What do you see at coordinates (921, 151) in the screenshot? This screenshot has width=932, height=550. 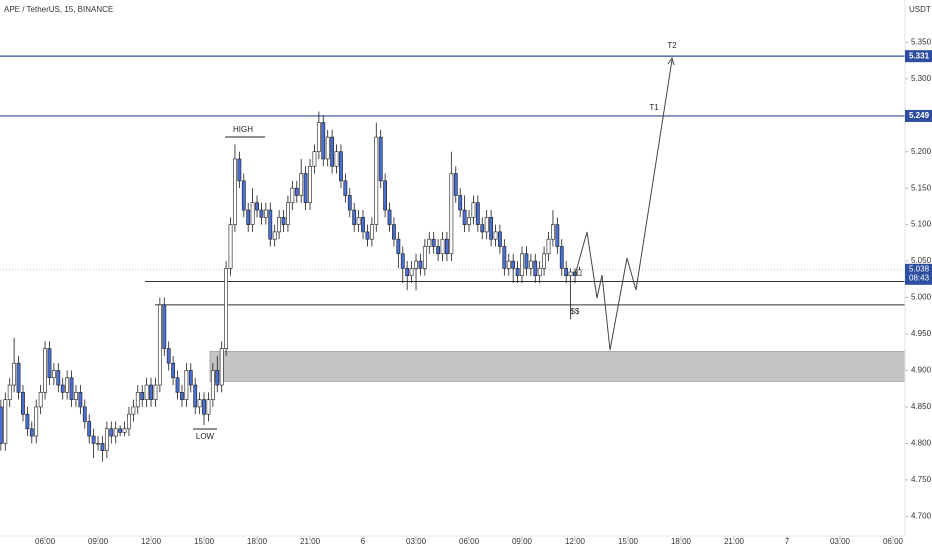 I see `y-tick-label: 5.200` at bounding box center [921, 151].